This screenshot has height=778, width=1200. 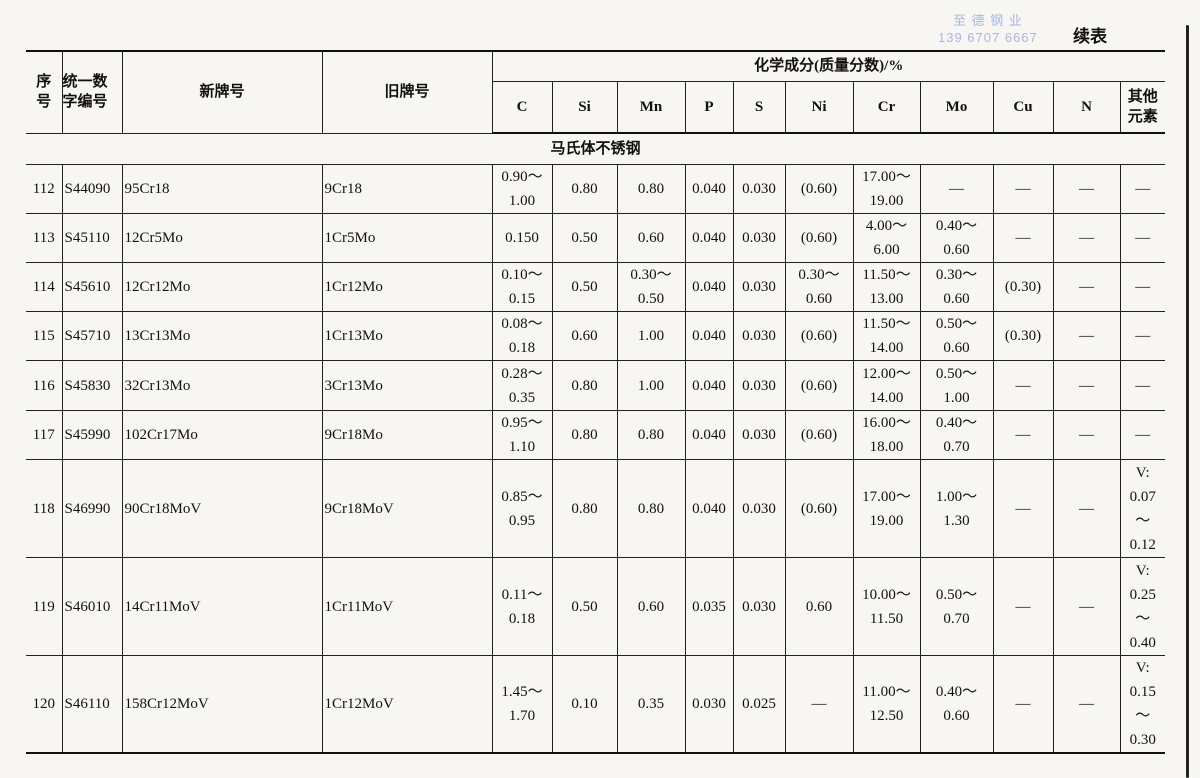 I want to click on cell-mo: 0.30～ 0.60, so click(x=956, y=287).